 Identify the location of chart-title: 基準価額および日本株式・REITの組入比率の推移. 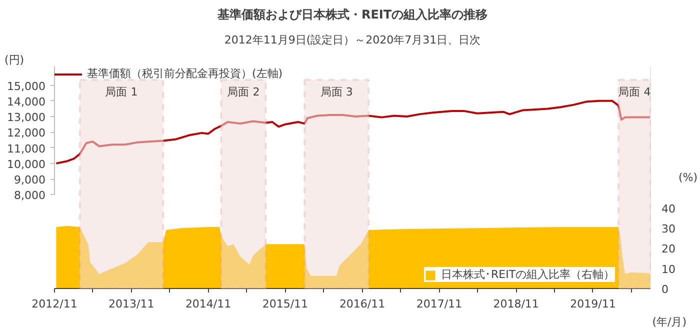
(352, 15).